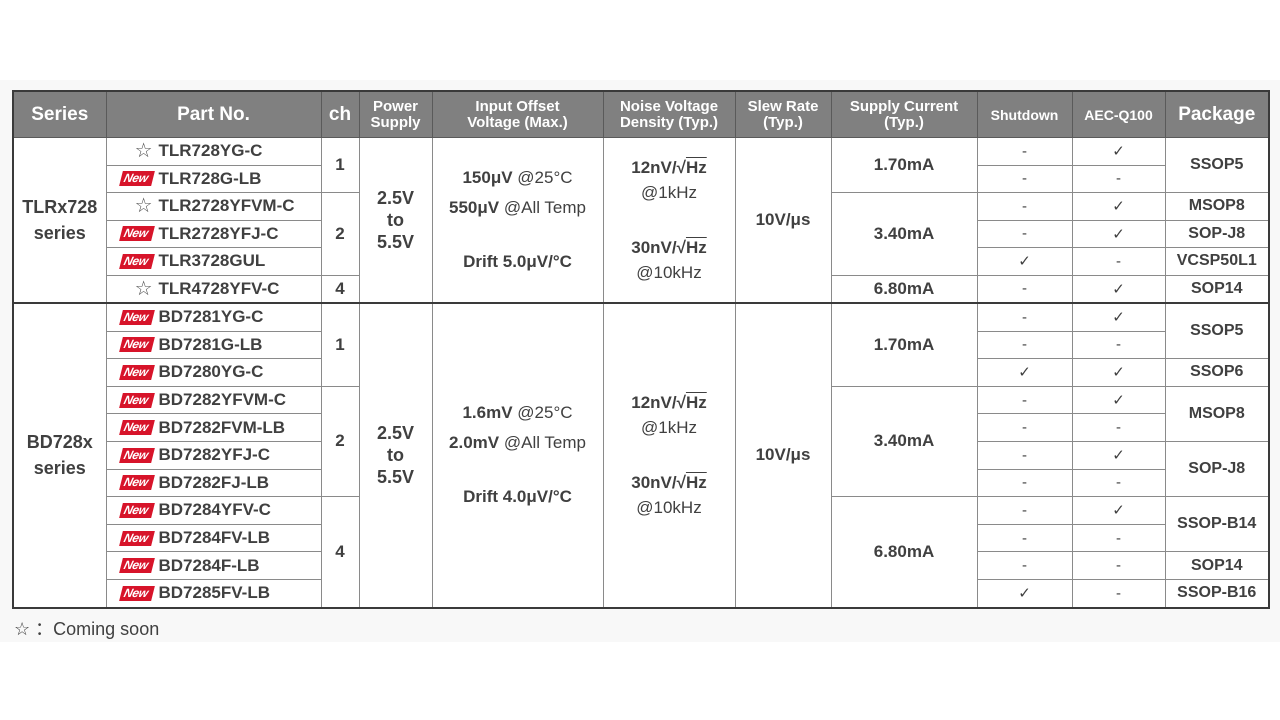 The height and width of the screenshot is (720, 1280). I want to click on supply-current-cell: 6.80mA, so click(904, 289).